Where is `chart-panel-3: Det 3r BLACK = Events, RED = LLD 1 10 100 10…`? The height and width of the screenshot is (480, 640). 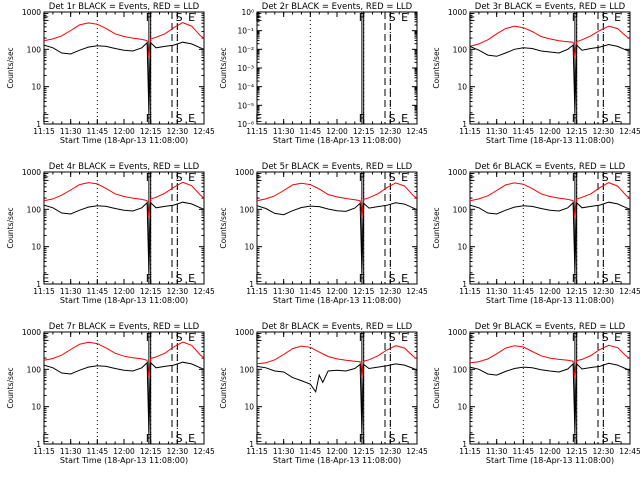 chart-panel-3: Det 3r BLACK = Events, RED = LLD 1 10 100 10… is located at coordinates (536, 73).